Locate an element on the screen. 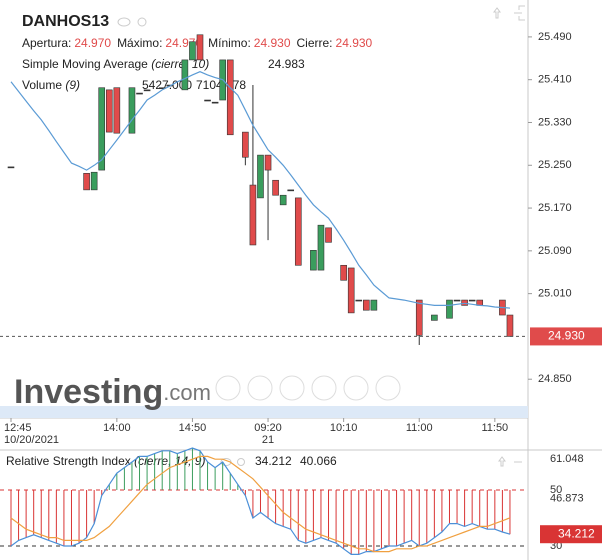 The image size is (602, 560). rsi-title: Relative Strength Index is located at coordinates (68, 461).